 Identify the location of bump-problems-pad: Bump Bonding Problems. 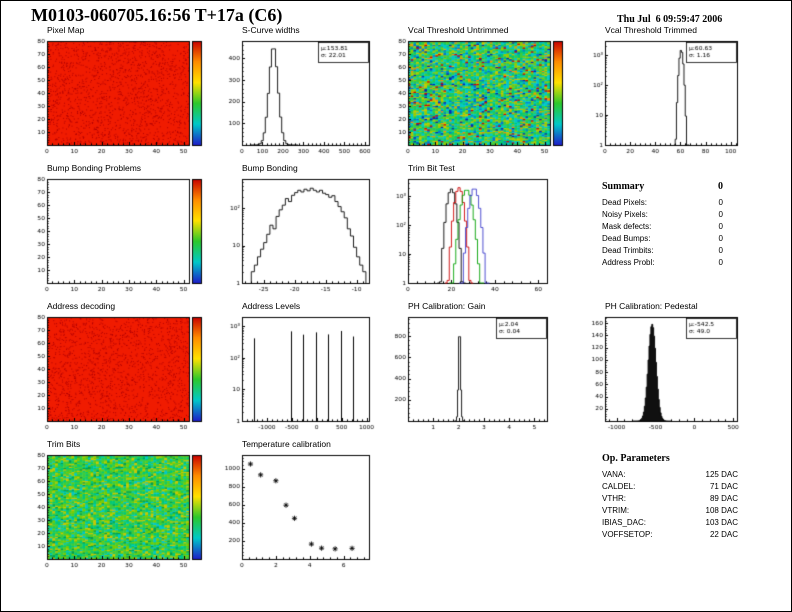
(117, 230).